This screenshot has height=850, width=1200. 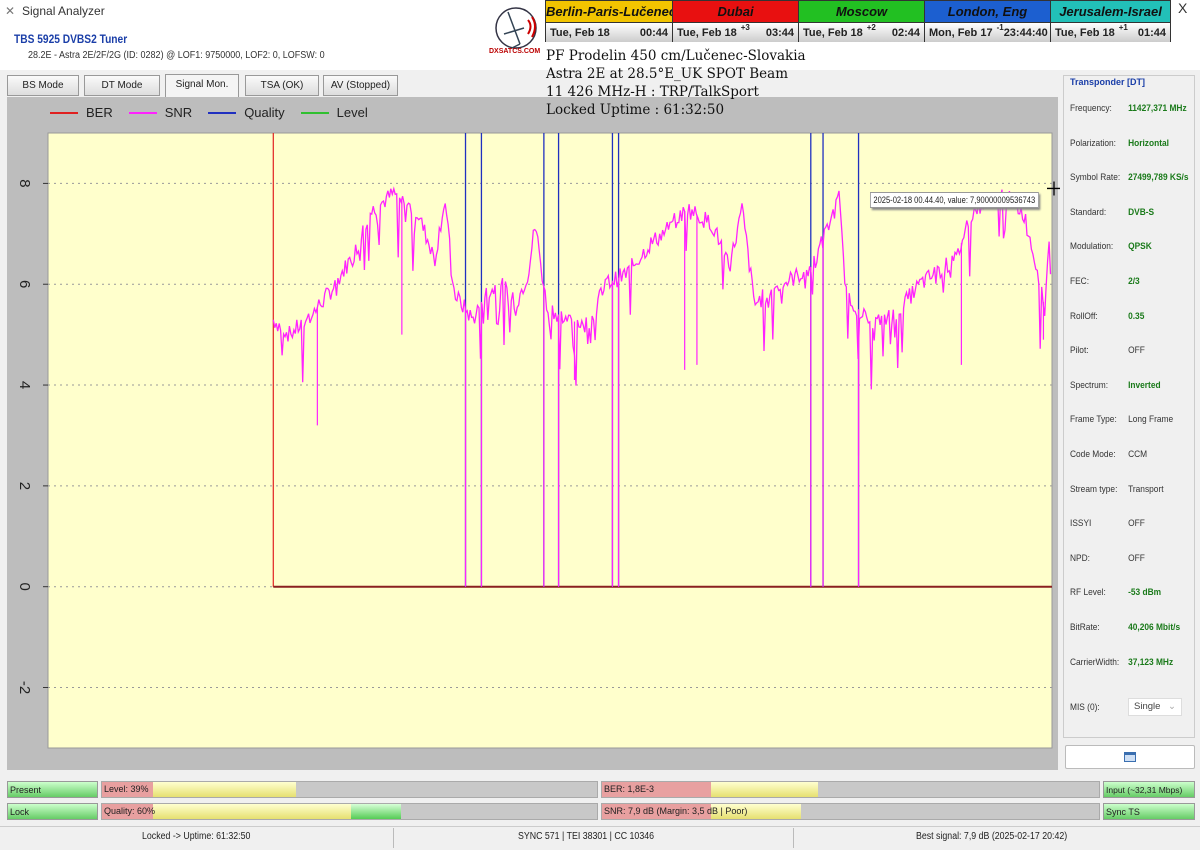 I want to click on transponder-value: -53 dBm, so click(x=1145, y=593).